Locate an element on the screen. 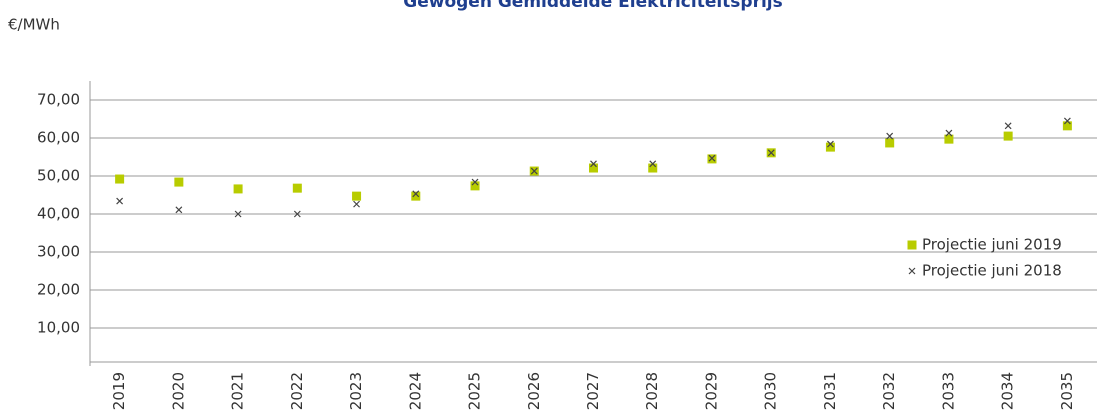 The width and height of the screenshot is (1097, 417). x-tick-label: 2019 is located at coordinates (119, 391).